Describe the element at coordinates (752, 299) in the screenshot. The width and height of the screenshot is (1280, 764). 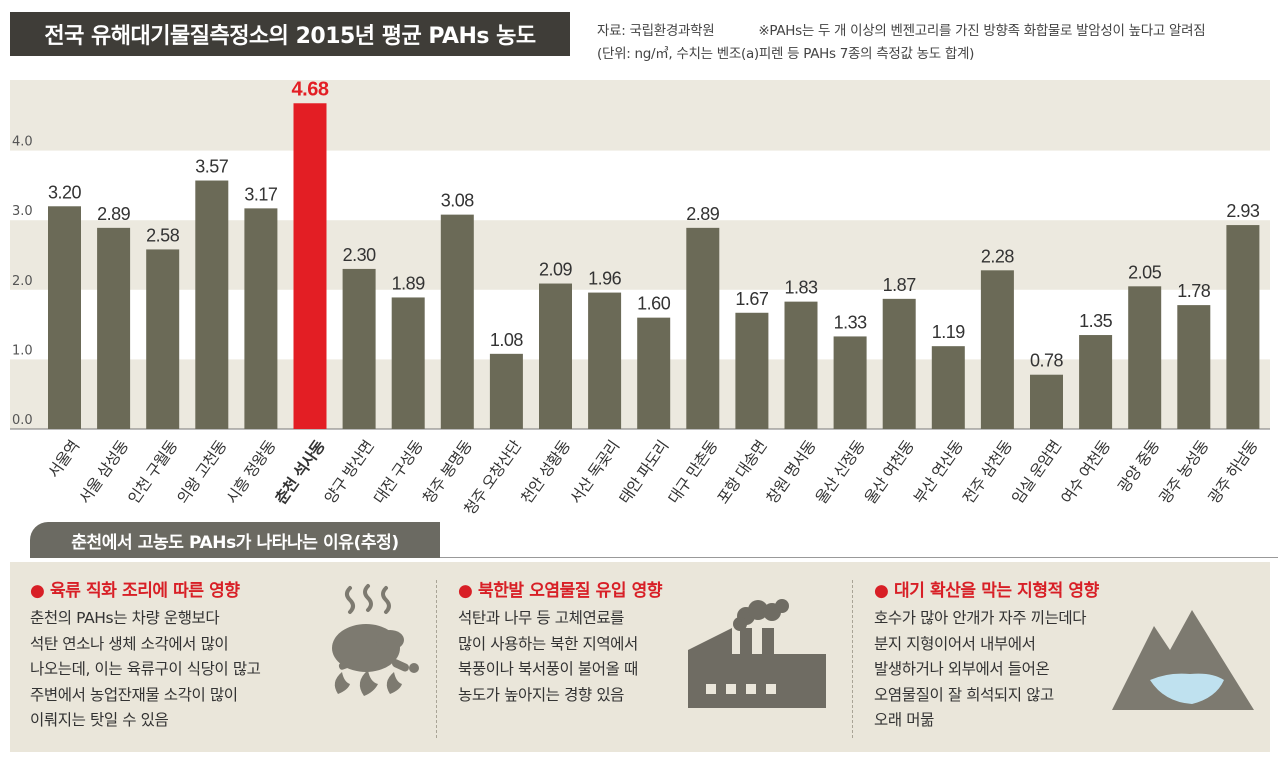
I see `bar-value-label: 1.67` at that location.